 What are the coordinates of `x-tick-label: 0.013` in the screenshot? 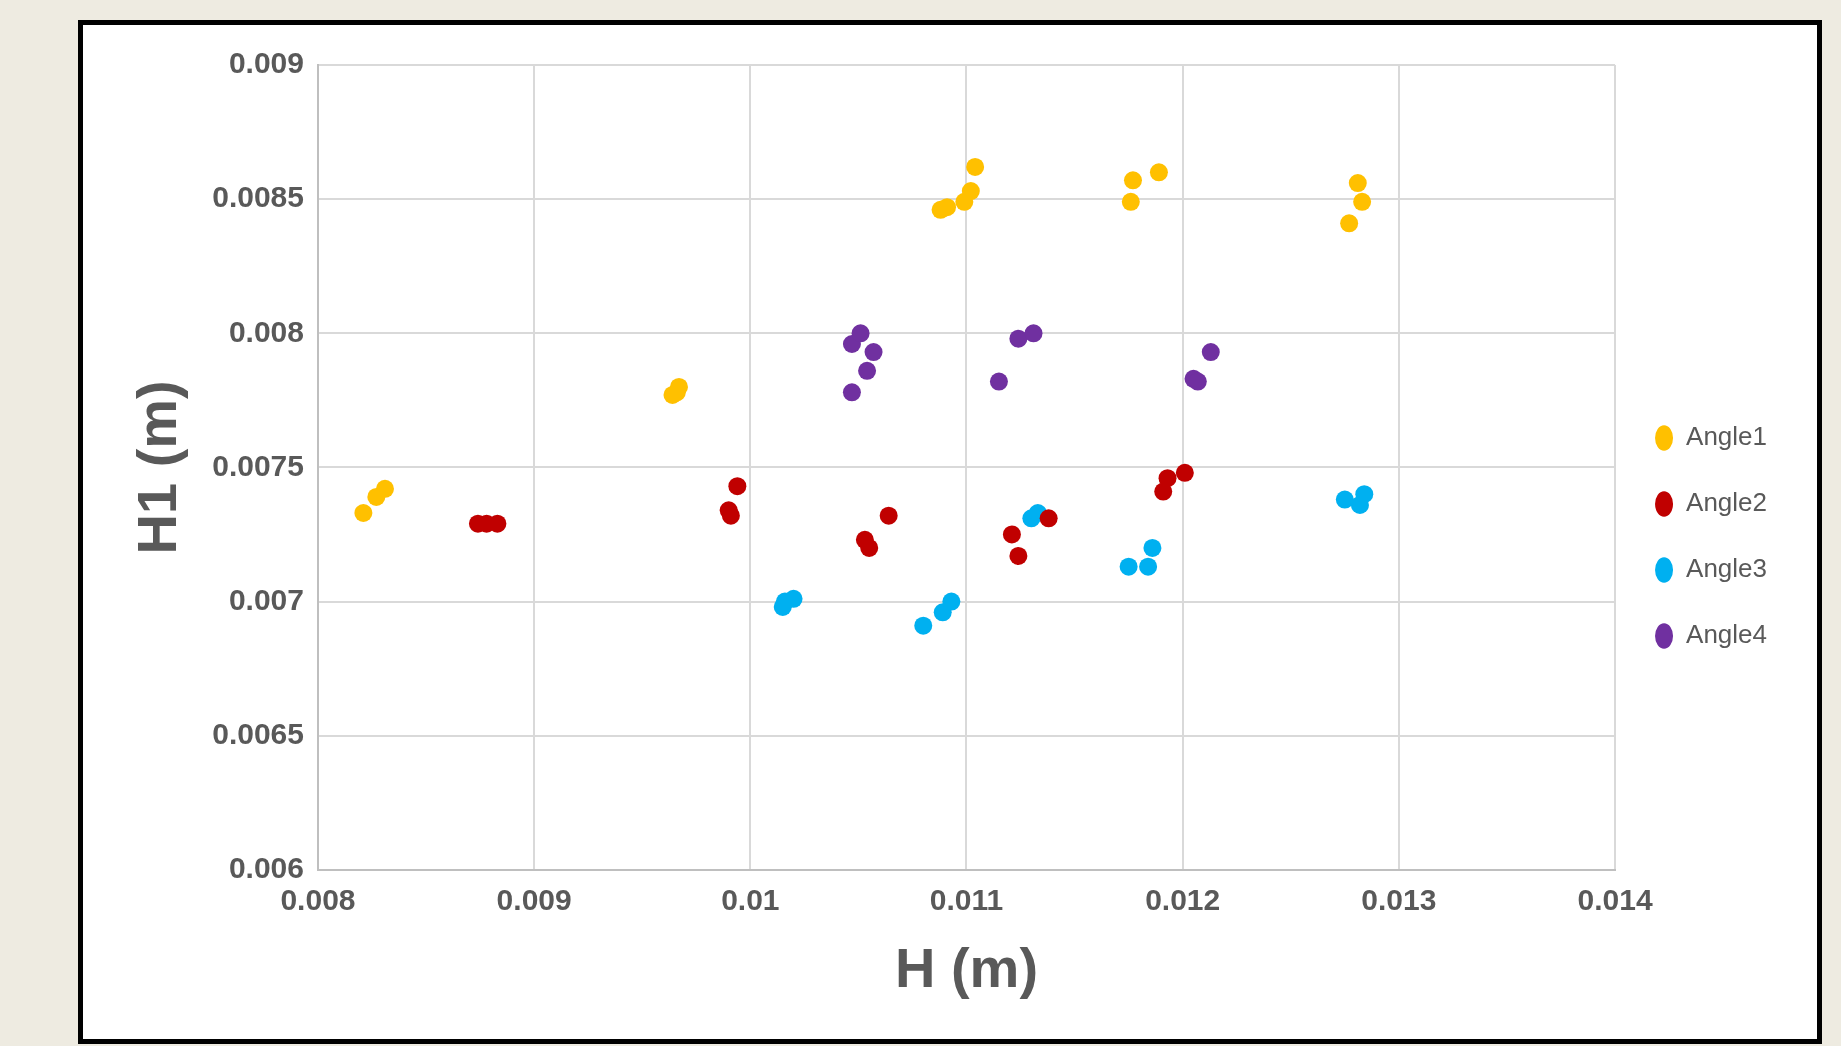 It's located at (1399, 900).